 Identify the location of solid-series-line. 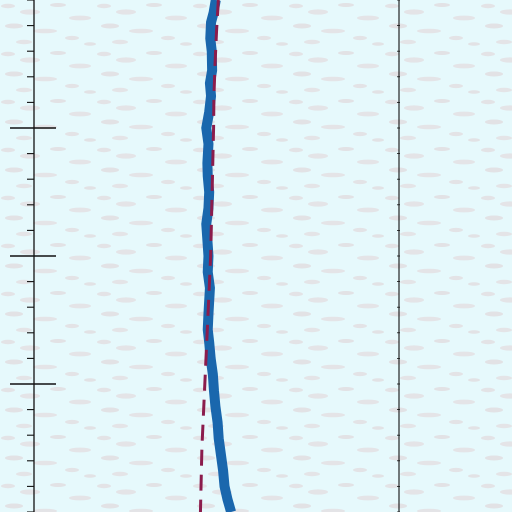
(218, 256).